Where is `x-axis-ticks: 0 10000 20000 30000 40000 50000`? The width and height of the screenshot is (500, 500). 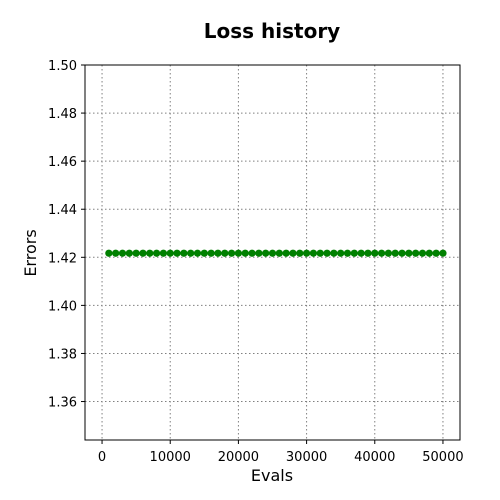 x-axis-ticks: 0 10000 20000 30000 40000 50000 is located at coordinates (281, 452).